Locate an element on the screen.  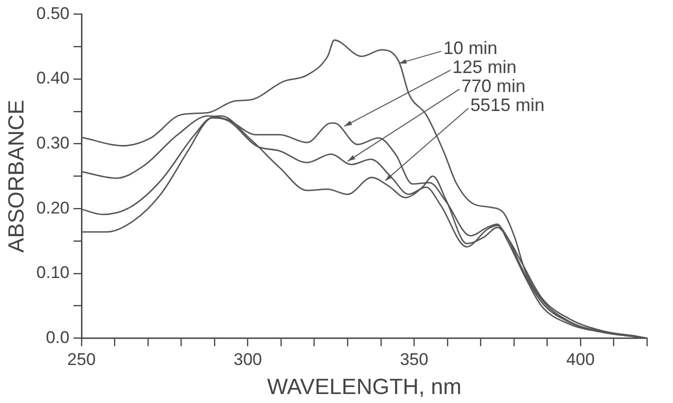
x-tick-label: 300 is located at coordinates (248, 360).